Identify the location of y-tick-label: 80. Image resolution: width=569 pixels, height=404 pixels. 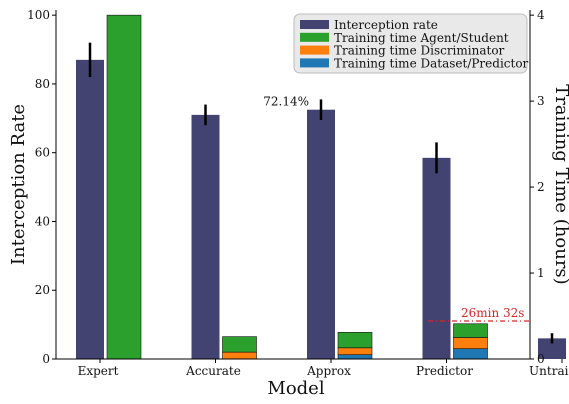
(42, 84).